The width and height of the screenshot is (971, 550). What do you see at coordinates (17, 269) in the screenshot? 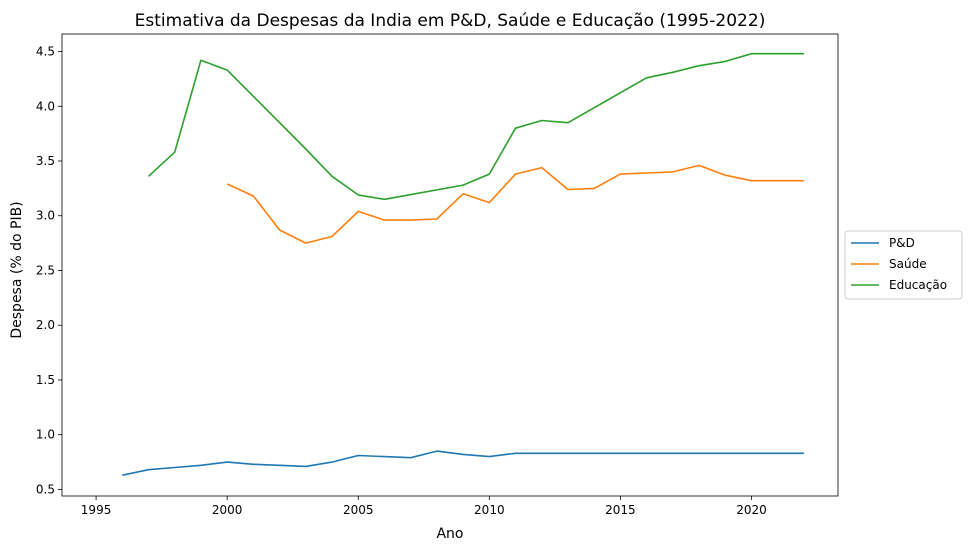
I see `y-axis-label: Despesa (% do PIB)` at bounding box center [17, 269].